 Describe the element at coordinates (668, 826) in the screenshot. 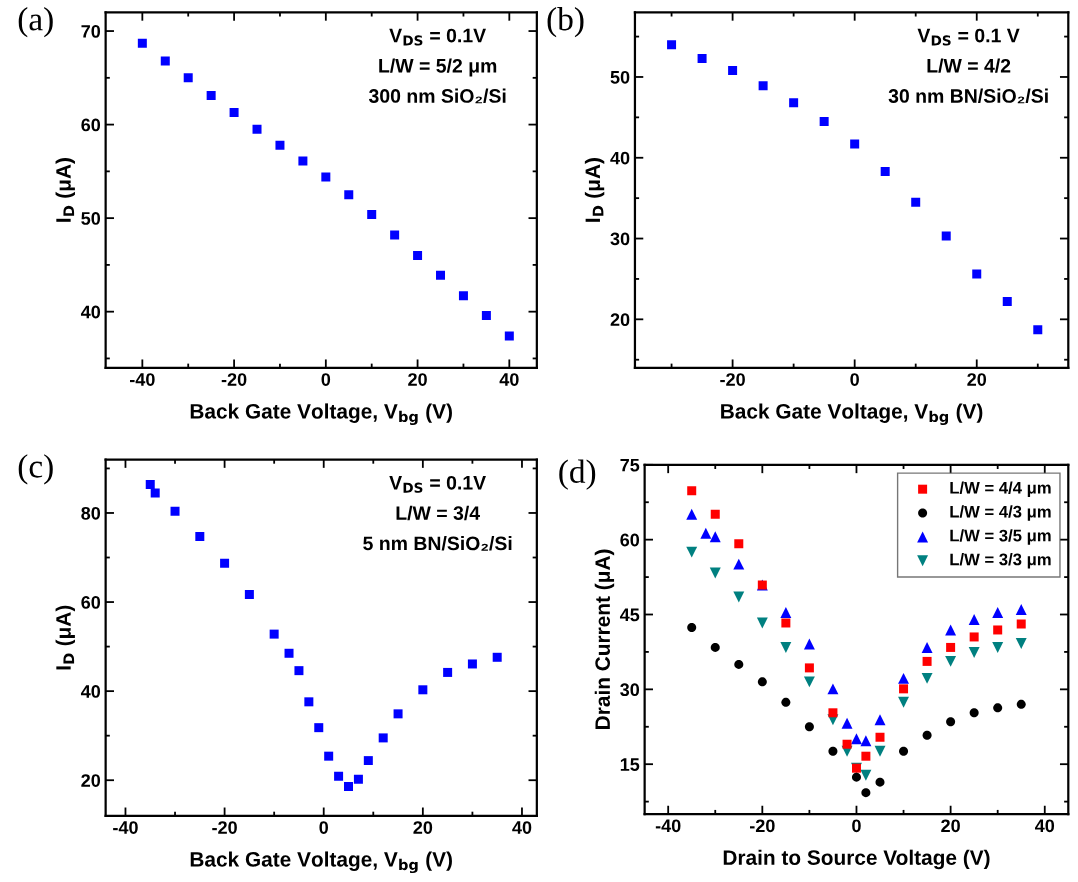

I see `x-tick-label: -40` at that location.